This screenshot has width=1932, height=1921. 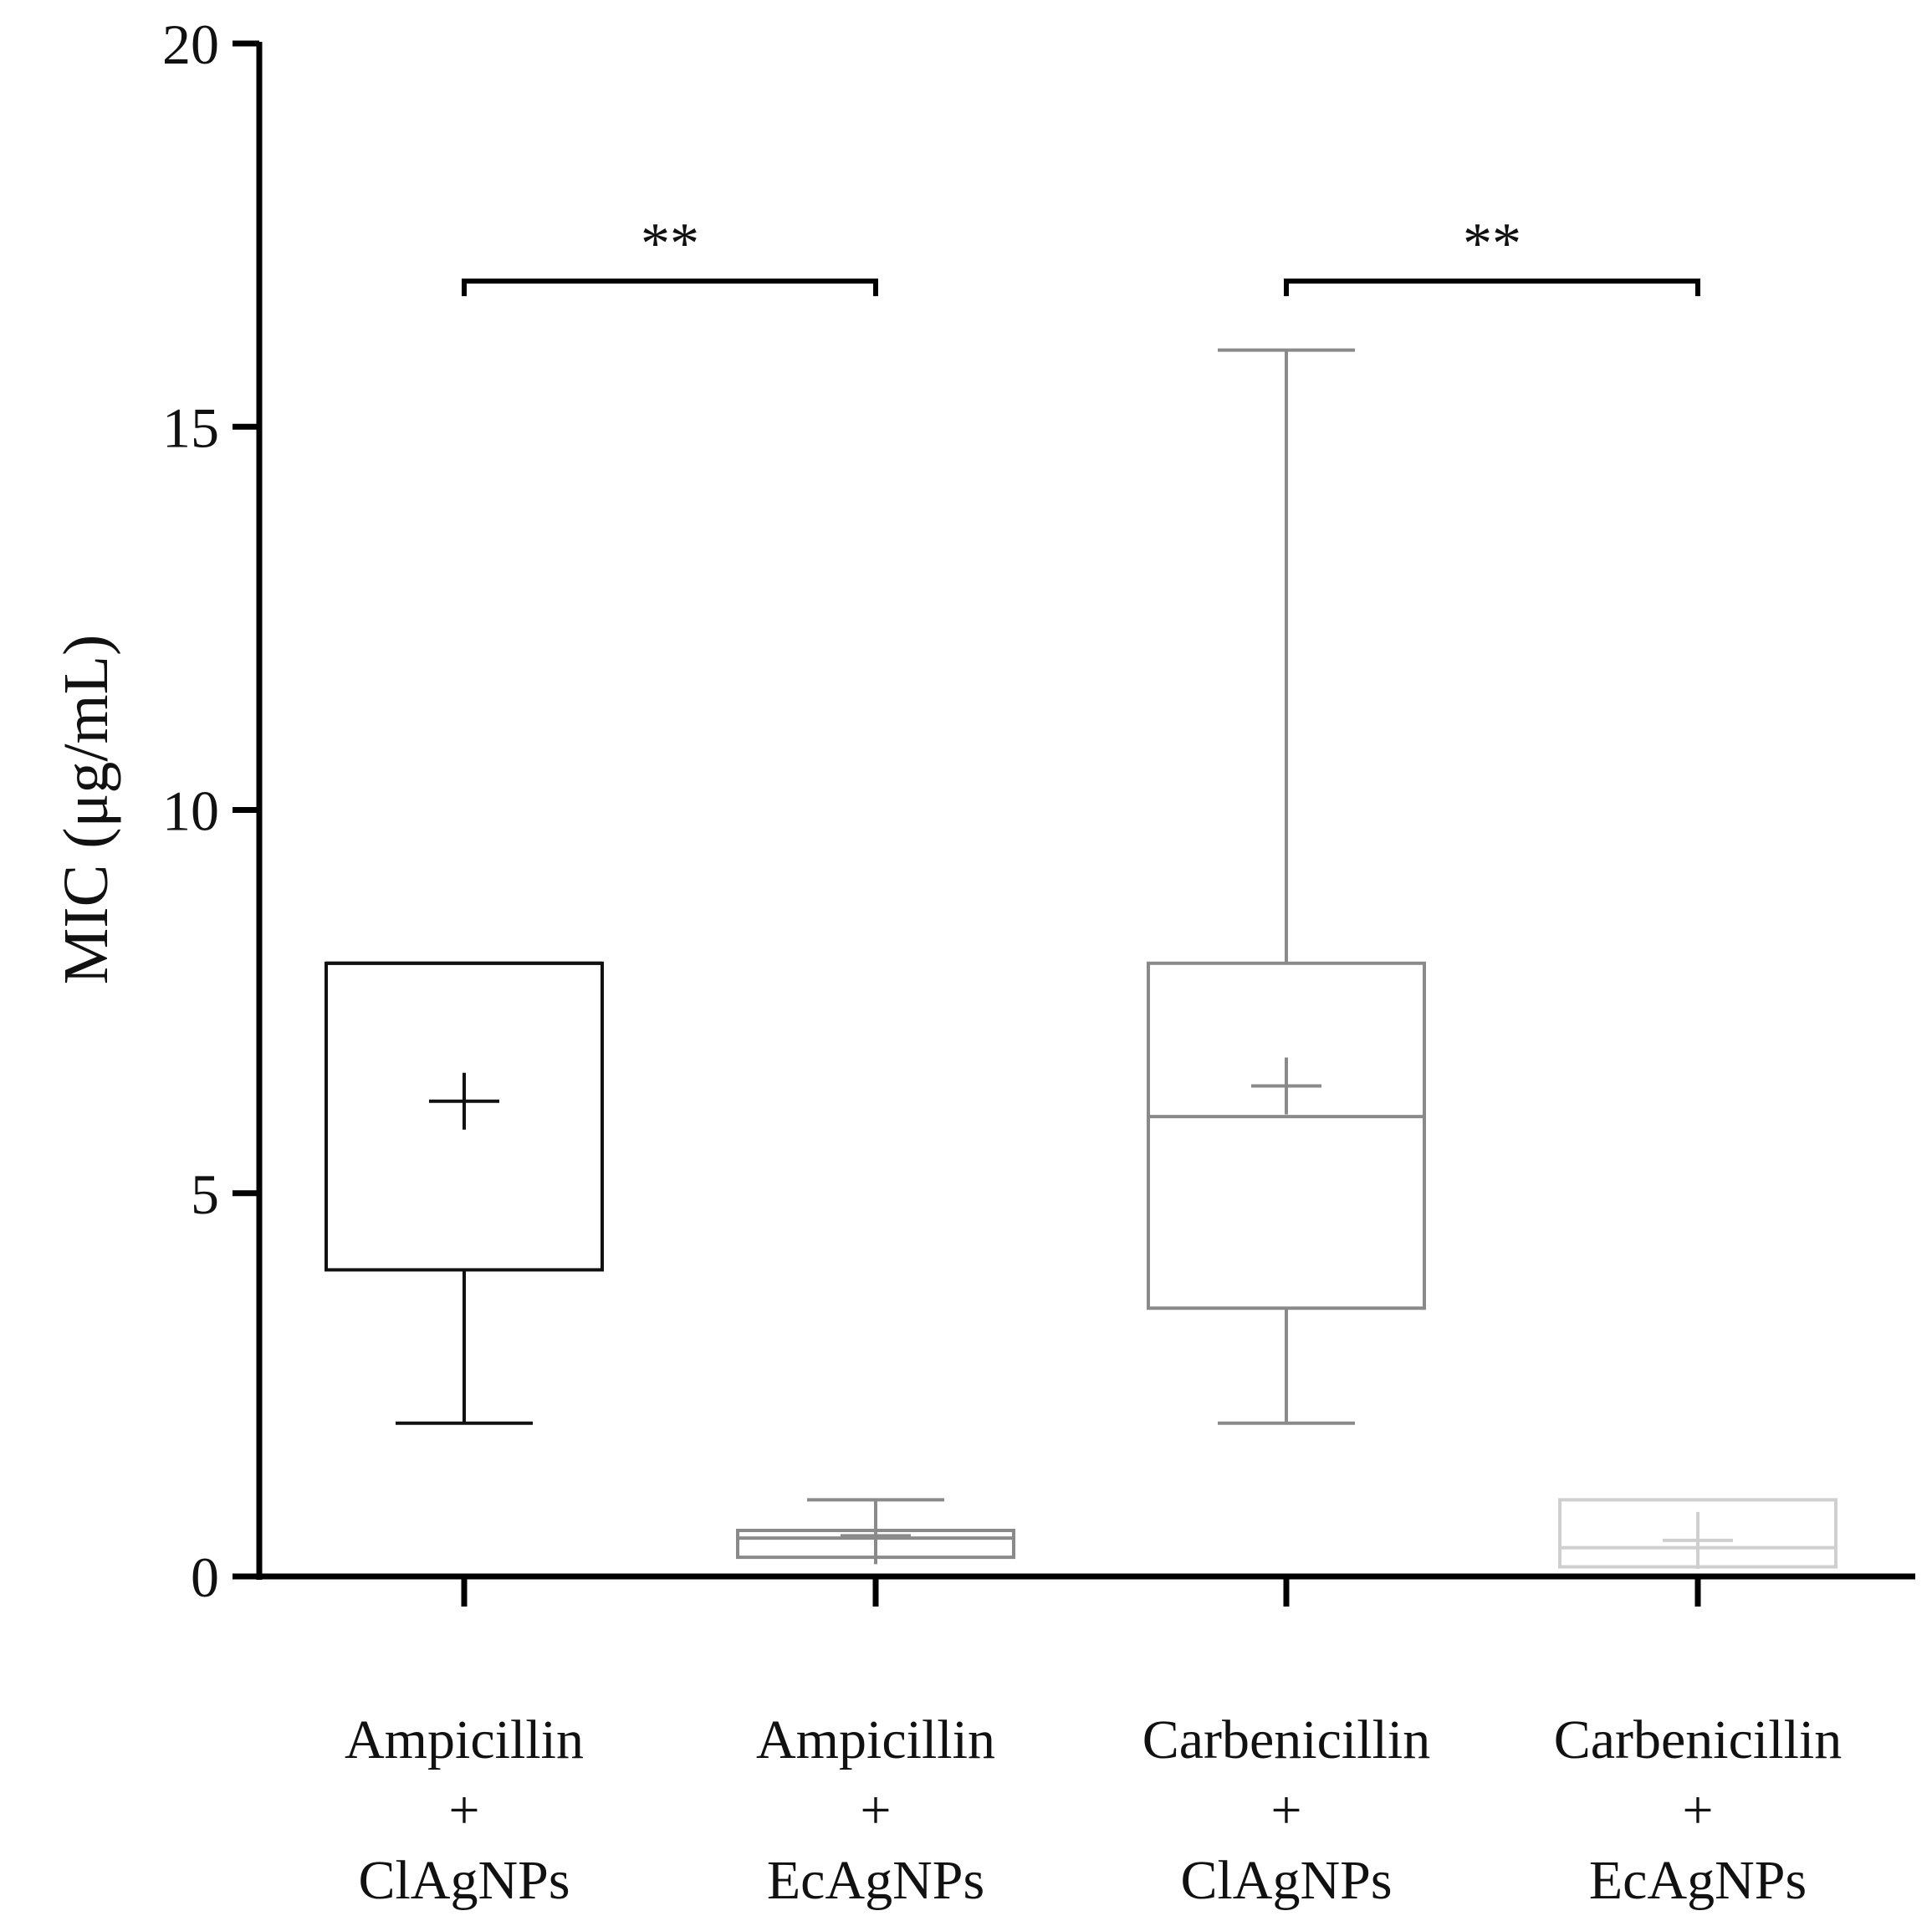 I want to click on box-iqr, so click(x=1286, y=1135).